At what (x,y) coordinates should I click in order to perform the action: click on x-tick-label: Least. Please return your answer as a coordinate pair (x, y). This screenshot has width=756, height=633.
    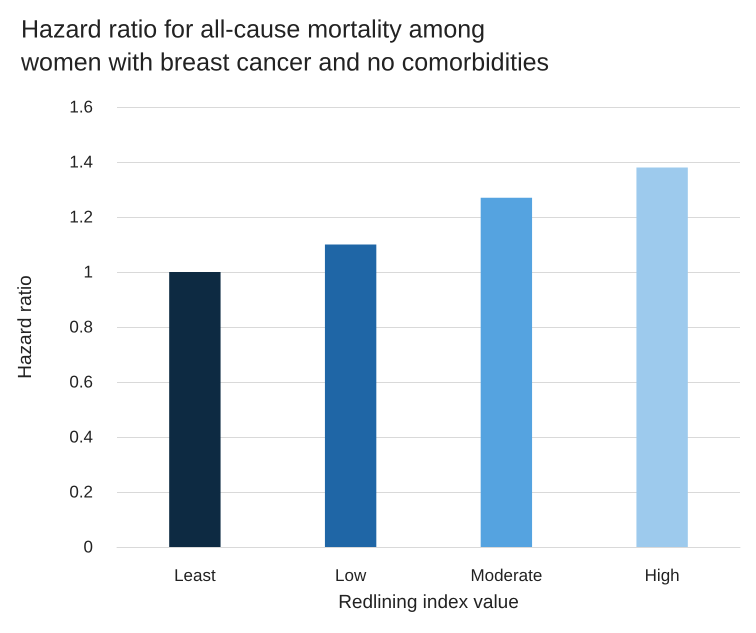
    Looking at the image, I should click on (195, 575).